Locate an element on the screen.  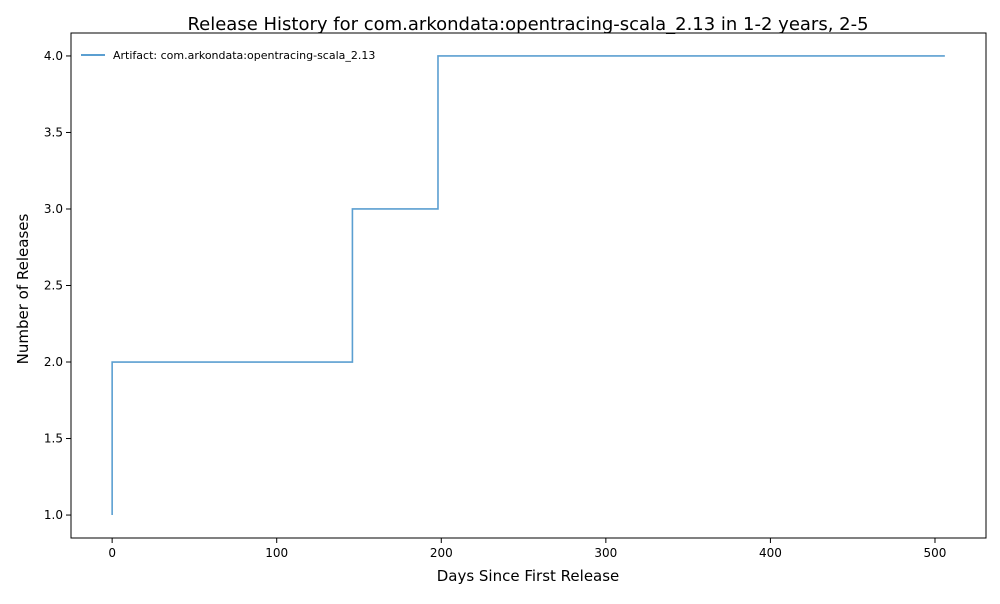
y-axis-ticks: 1.0 1.5 2.0 2.5 3.0 3.5 4.0 is located at coordinates (57, 285).